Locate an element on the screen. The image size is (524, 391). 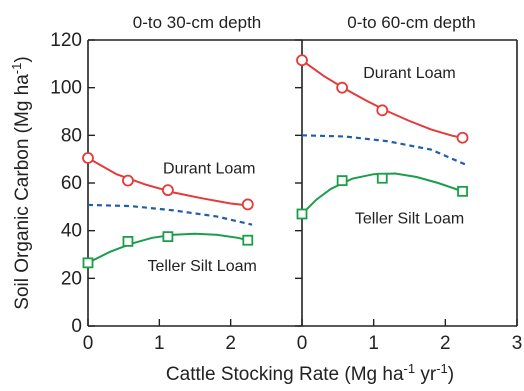
x-axis-label: Cattle Stocking Rate (Mg ha-1 yr-1) is located at coordinates (310, 373).